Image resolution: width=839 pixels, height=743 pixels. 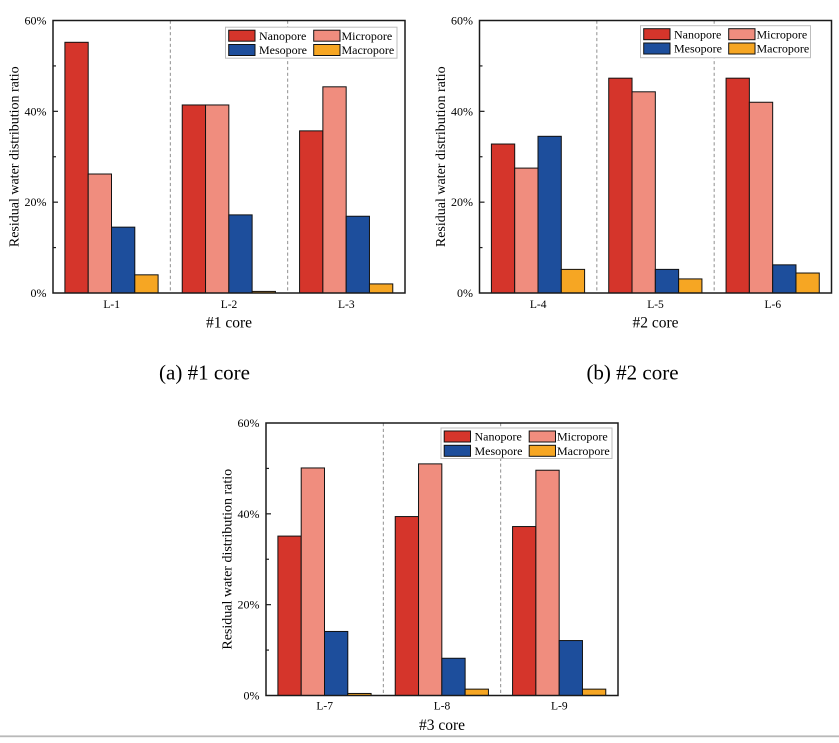 I want to click on svg-text: #1 core, so click(x=229, y=322).